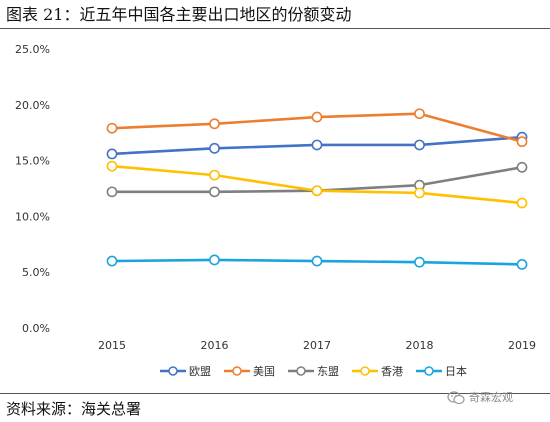 This screenshot has width=550, height=422. I want to click on top-divider, so click(275, 28).